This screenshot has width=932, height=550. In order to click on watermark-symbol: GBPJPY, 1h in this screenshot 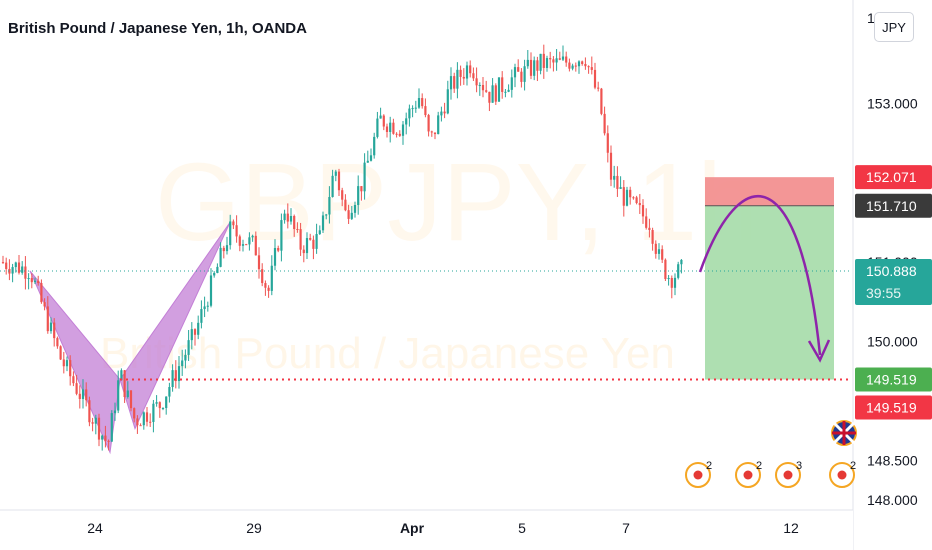, I will do `click(456, 202)`.